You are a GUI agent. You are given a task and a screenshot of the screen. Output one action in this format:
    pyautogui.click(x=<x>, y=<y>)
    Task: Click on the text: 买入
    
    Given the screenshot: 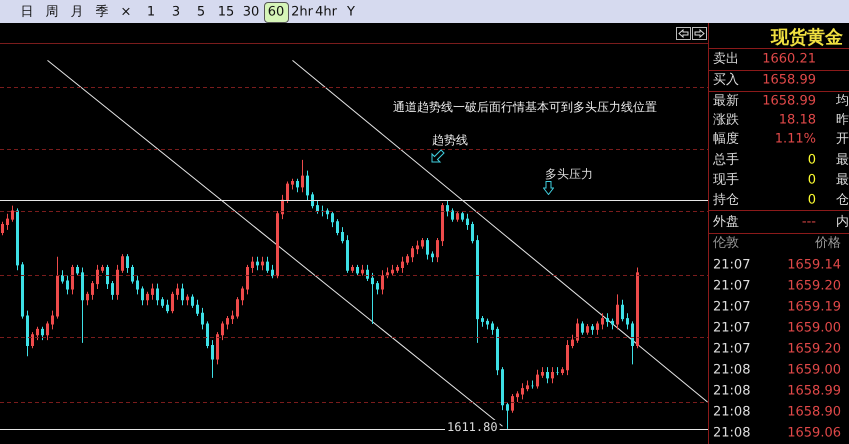 What is the action you would take?
    pyautogui.click(x=726, y=80)
    